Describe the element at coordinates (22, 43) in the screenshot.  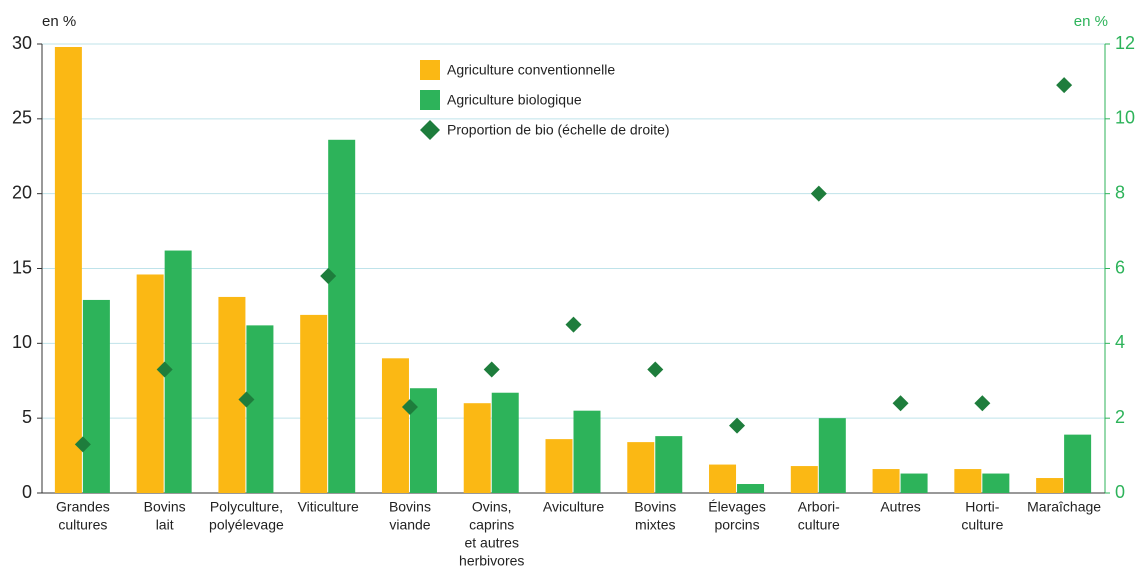
I see `y-tick-label: 30` at that location.